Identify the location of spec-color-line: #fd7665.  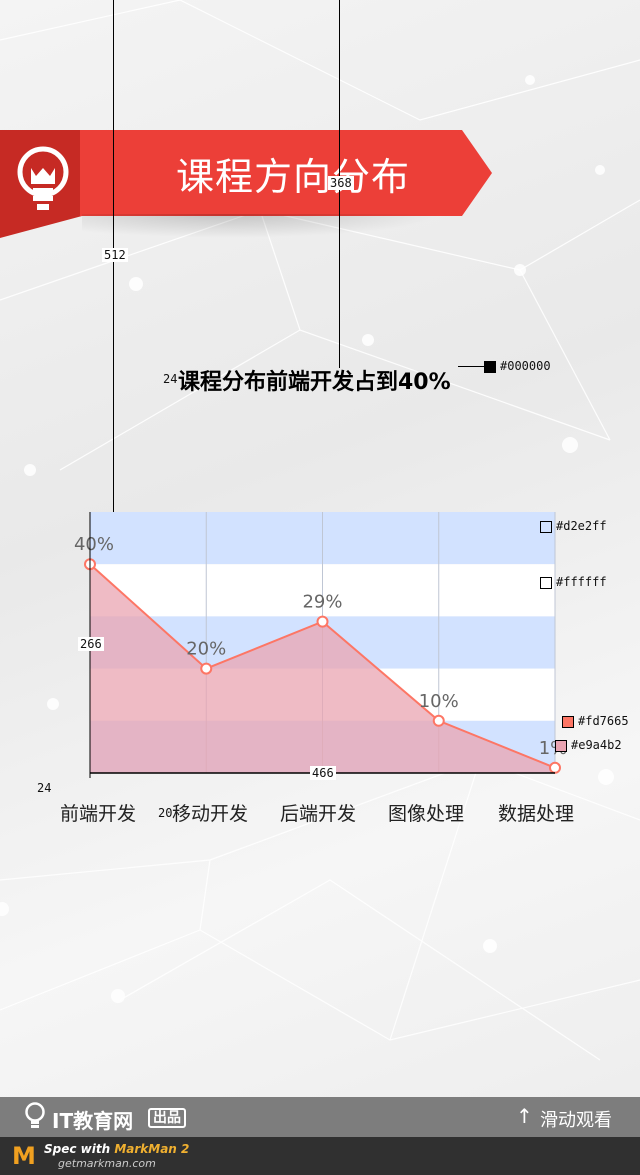
(595, 721).